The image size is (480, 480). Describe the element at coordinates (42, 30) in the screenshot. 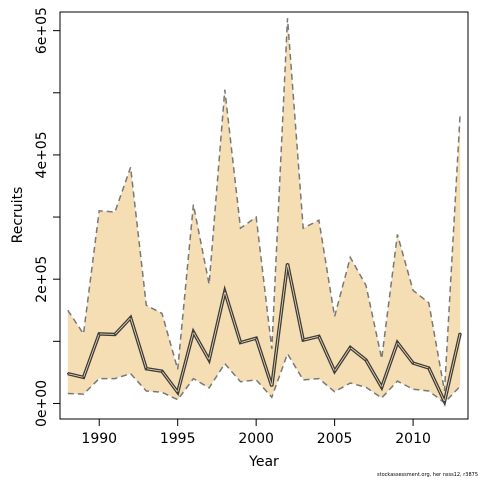

I see `y-tick-label: 6e+05` at that location.